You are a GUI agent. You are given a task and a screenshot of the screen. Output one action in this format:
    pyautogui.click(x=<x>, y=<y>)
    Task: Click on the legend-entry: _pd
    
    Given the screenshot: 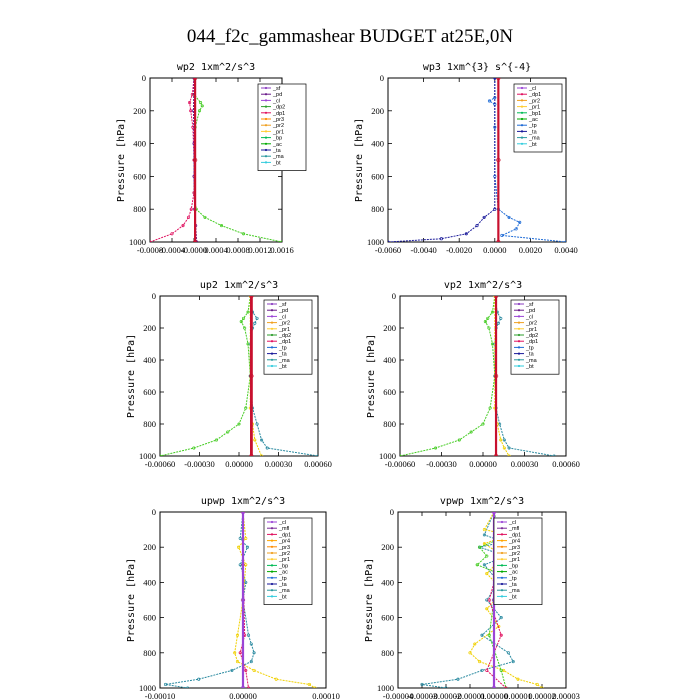 What is the action you would take?
    pyautogui.click(x=277, y=95)
    